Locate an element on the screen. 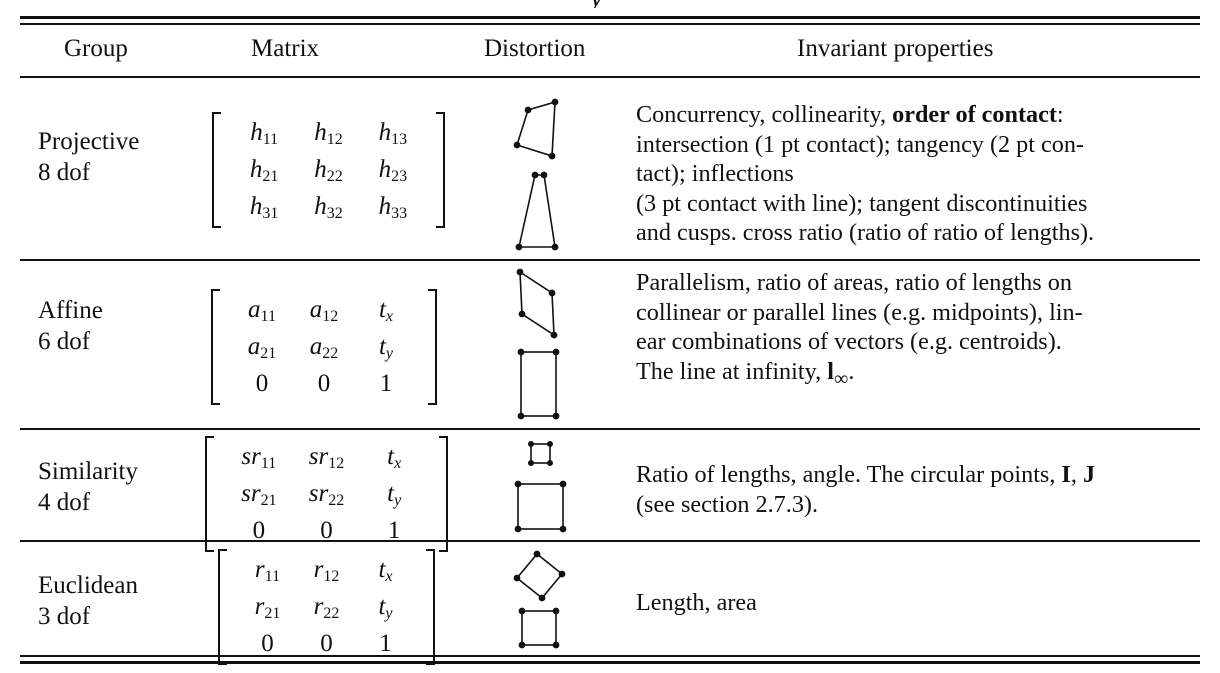  matrix-entry: h11 is located at coordinates (264, 133).